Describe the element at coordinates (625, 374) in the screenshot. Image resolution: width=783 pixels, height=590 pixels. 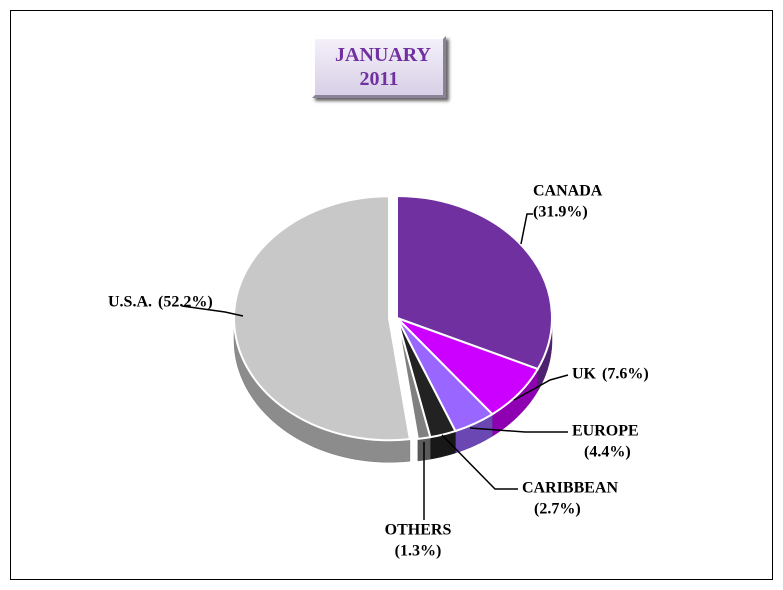
I see `value-label: (7.6%)` at that location.